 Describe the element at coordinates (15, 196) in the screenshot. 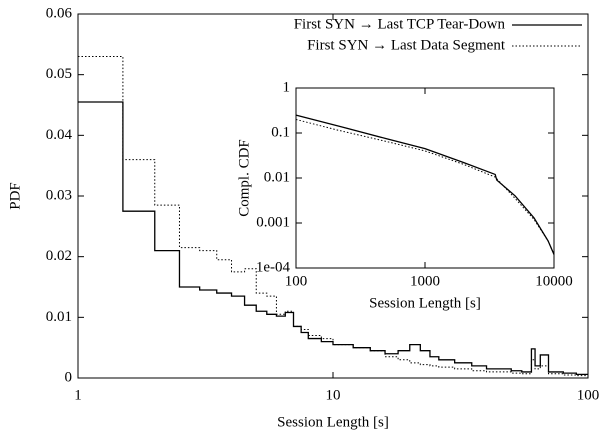

I see `y-axis-label: PDF` at that location.